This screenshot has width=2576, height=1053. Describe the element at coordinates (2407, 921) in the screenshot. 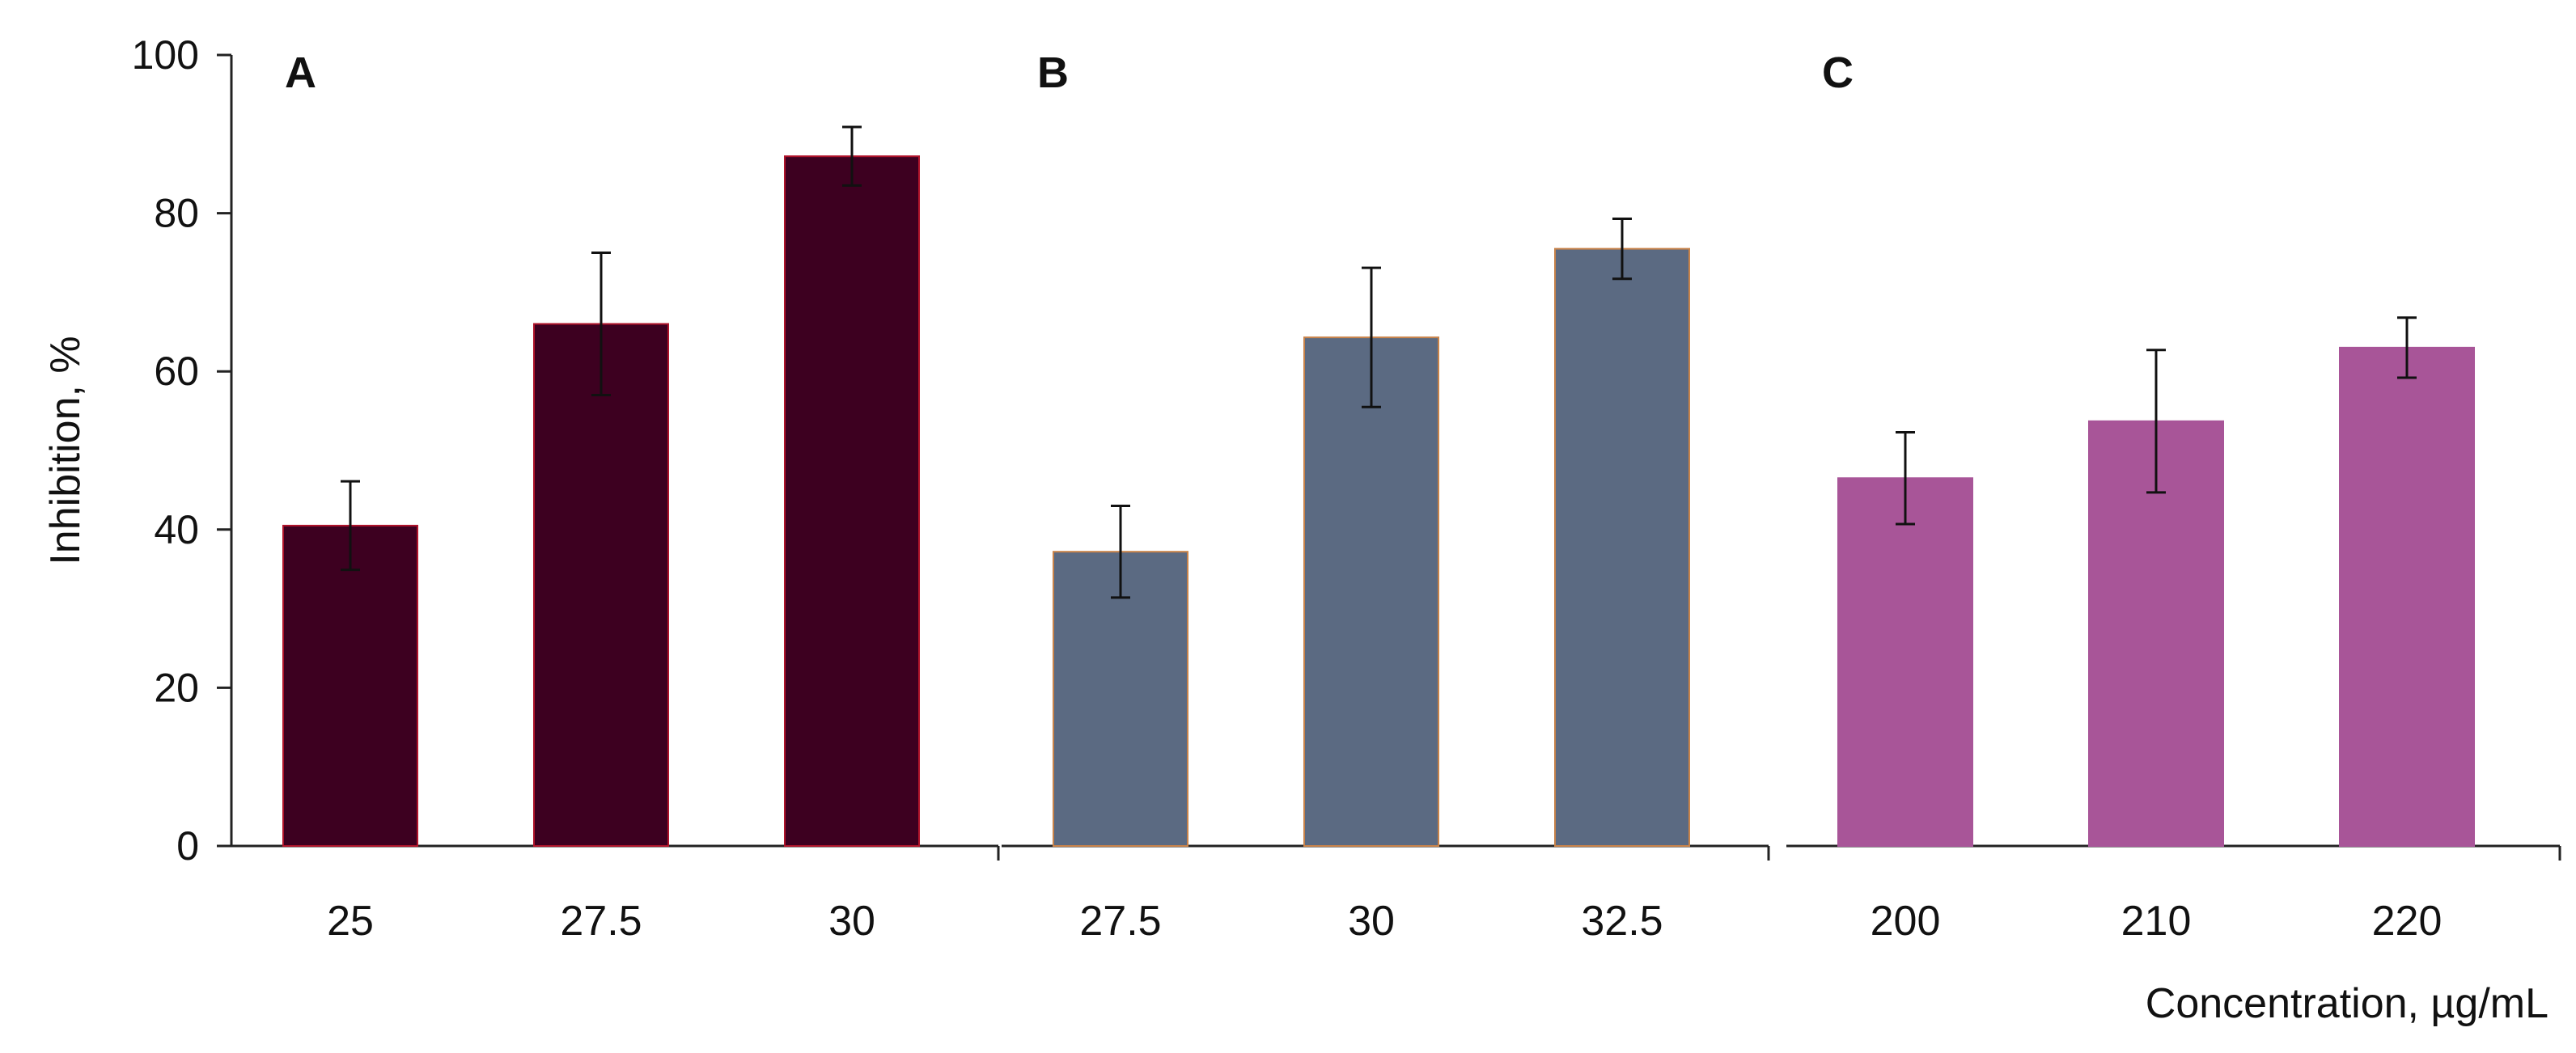

I see `x-tick-label: 220` at that location.